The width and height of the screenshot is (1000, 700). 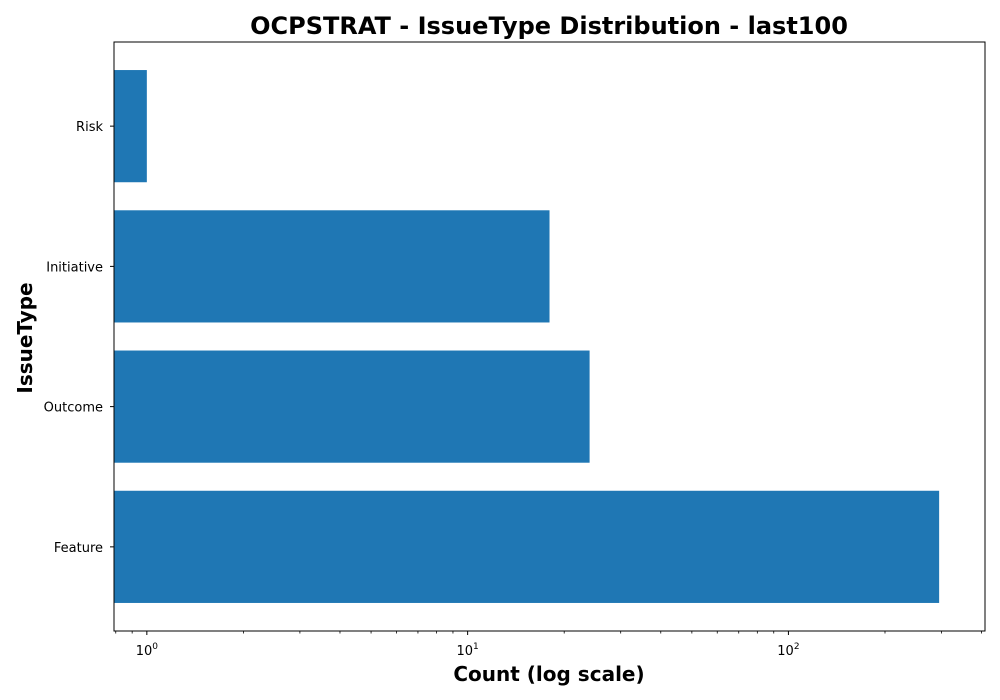 I want to click on y-tick-label-outcome: Outcome, so click(x=73, y=408).